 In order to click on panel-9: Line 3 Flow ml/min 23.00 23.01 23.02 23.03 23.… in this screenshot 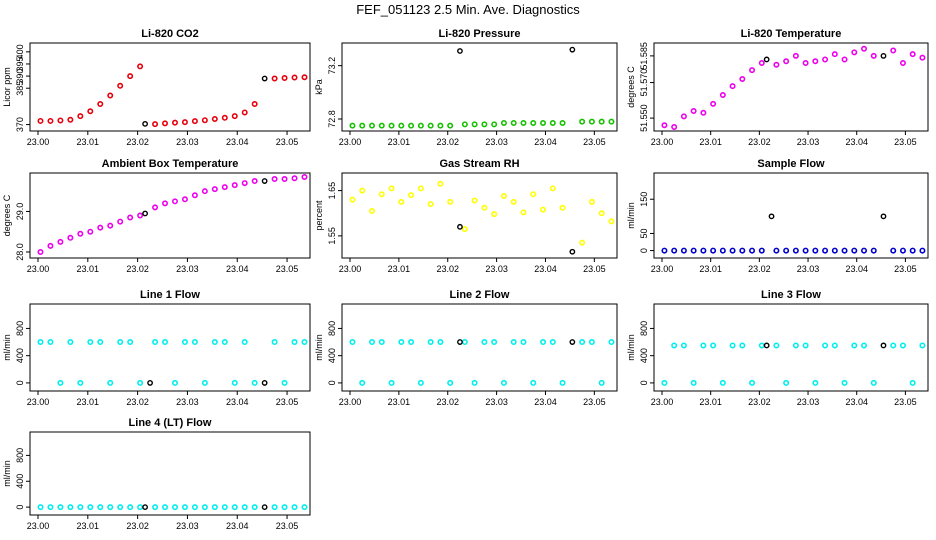, I will do `click(777, 348)`.